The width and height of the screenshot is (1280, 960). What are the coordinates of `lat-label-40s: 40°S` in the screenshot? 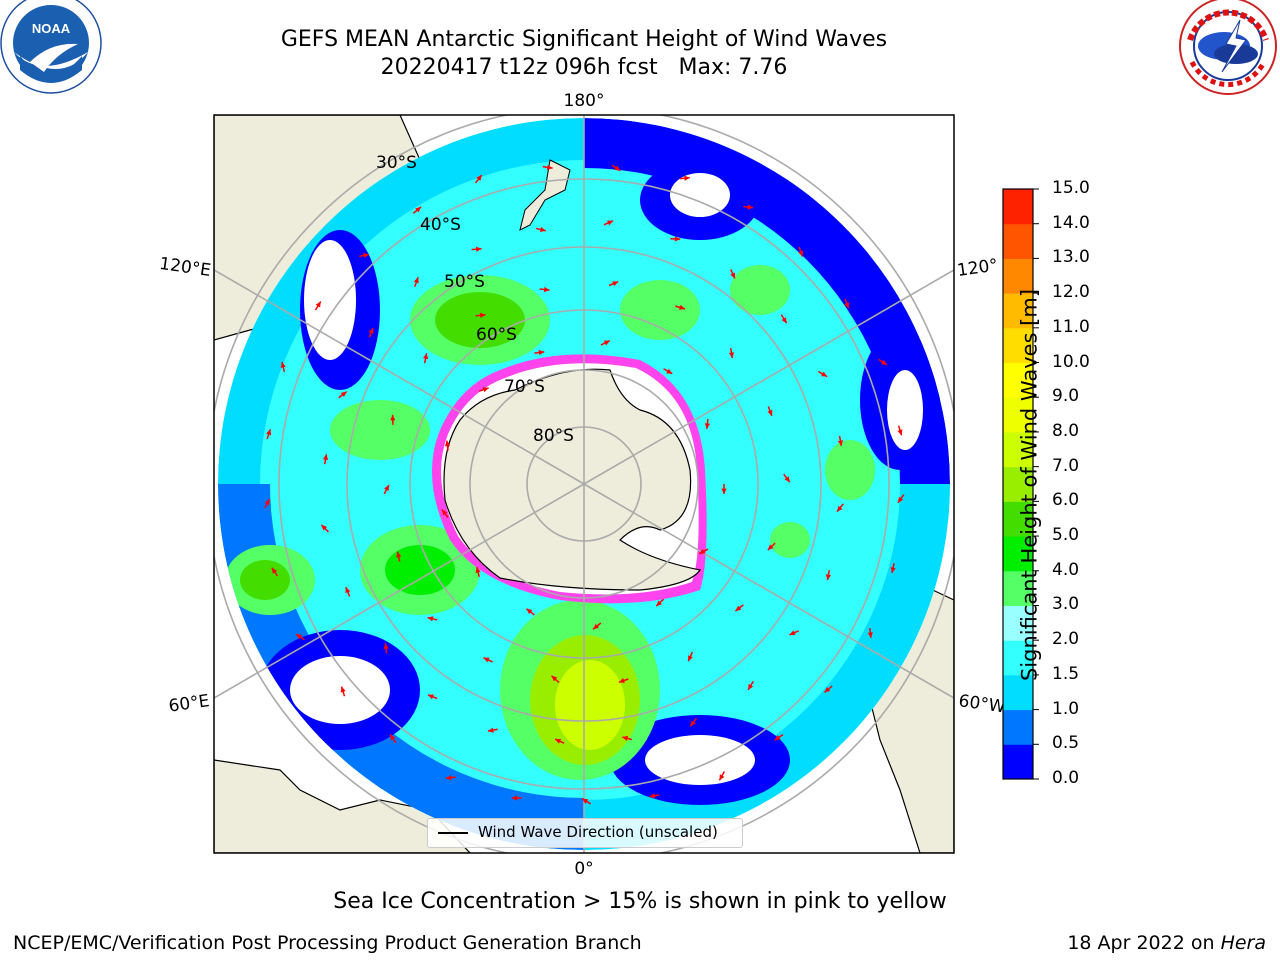 It's located at (440, 225).